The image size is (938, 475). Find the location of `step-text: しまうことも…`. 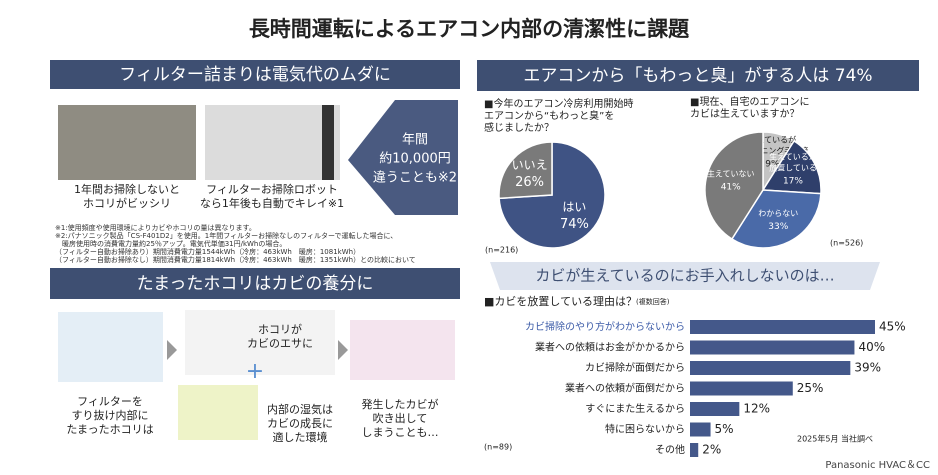

step-text: しまうことも… is located at coordinates (400, 432).